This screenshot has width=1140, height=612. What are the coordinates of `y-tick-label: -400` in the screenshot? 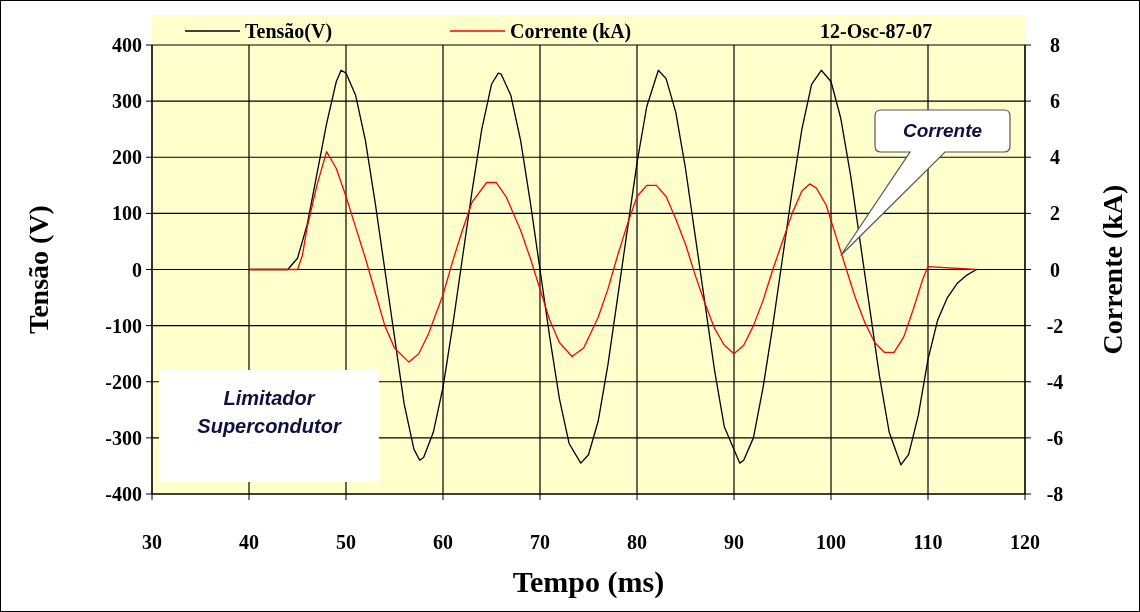 It's located at (123, 494).